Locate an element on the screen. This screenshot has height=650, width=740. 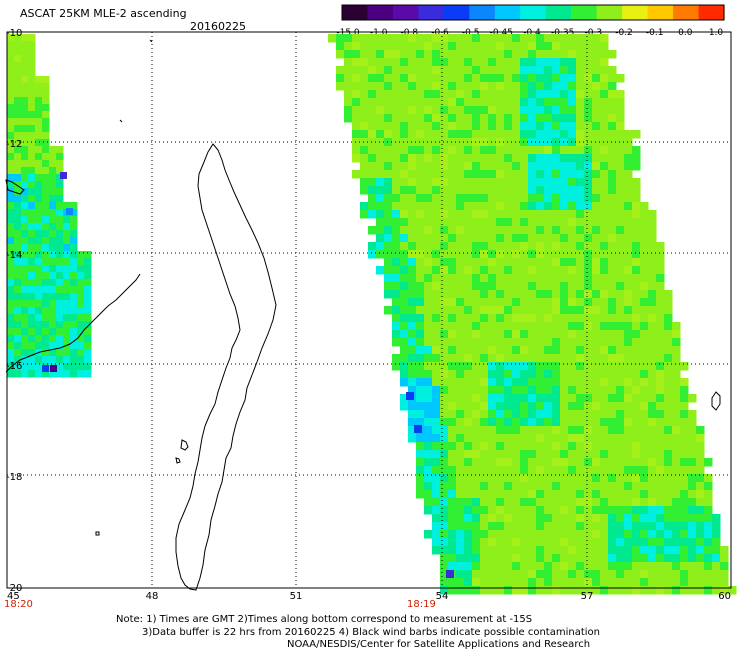
latitude-label: -20 is located at coordinates (14, 588).